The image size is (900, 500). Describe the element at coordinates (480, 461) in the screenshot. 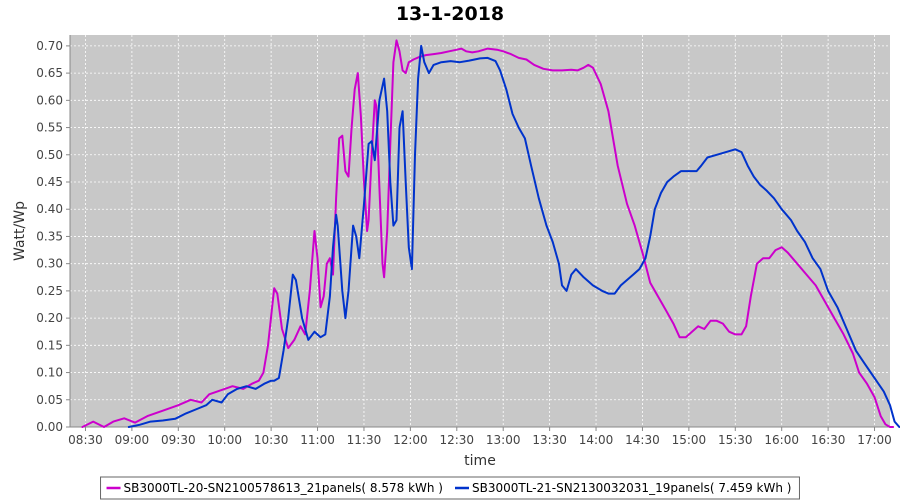

I see `x-axis-label: time` at that location.